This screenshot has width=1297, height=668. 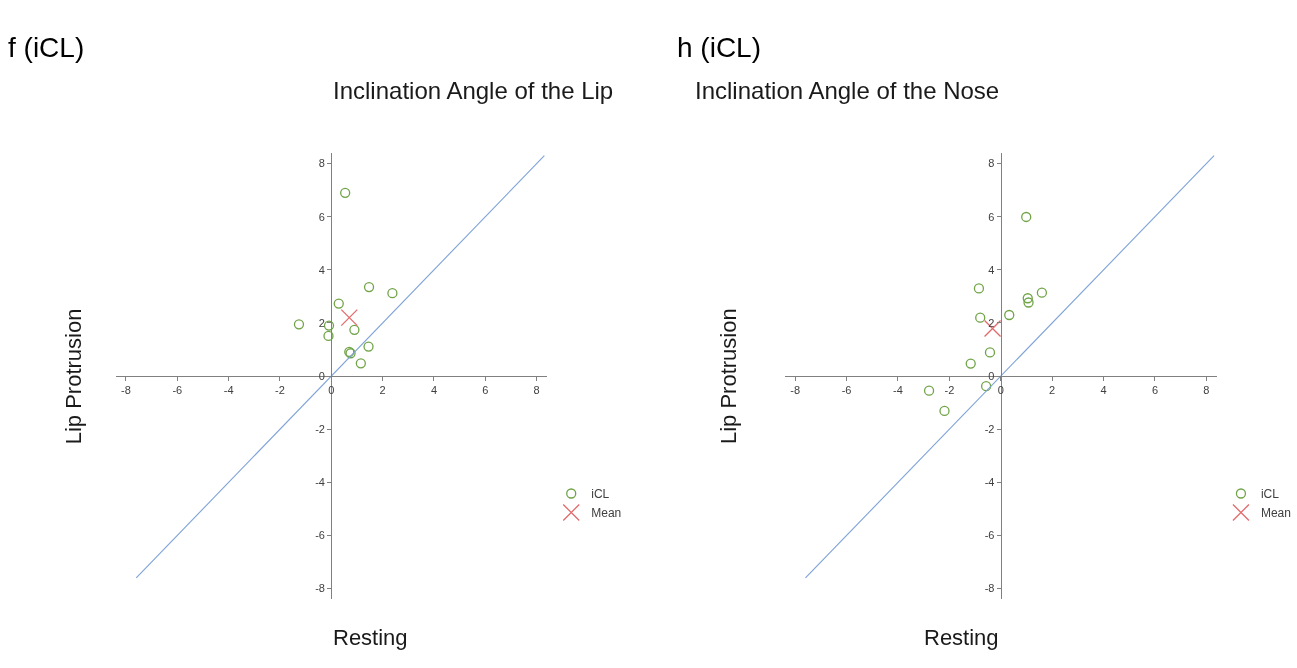 What do you see at coordinates (46, 47) in the screenshot?
I see `text: f (iCL)` at bounding box center [46, 47].